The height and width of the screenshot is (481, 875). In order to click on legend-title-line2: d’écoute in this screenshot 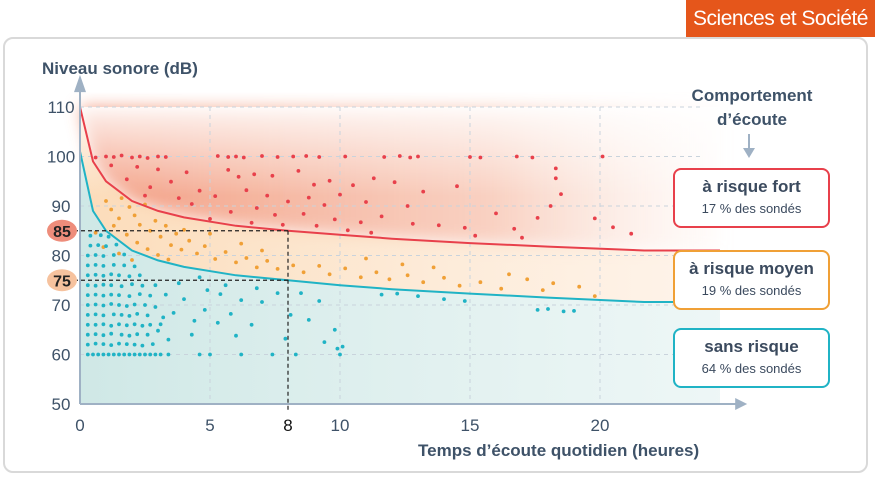, I will do `click(752, 119)`.